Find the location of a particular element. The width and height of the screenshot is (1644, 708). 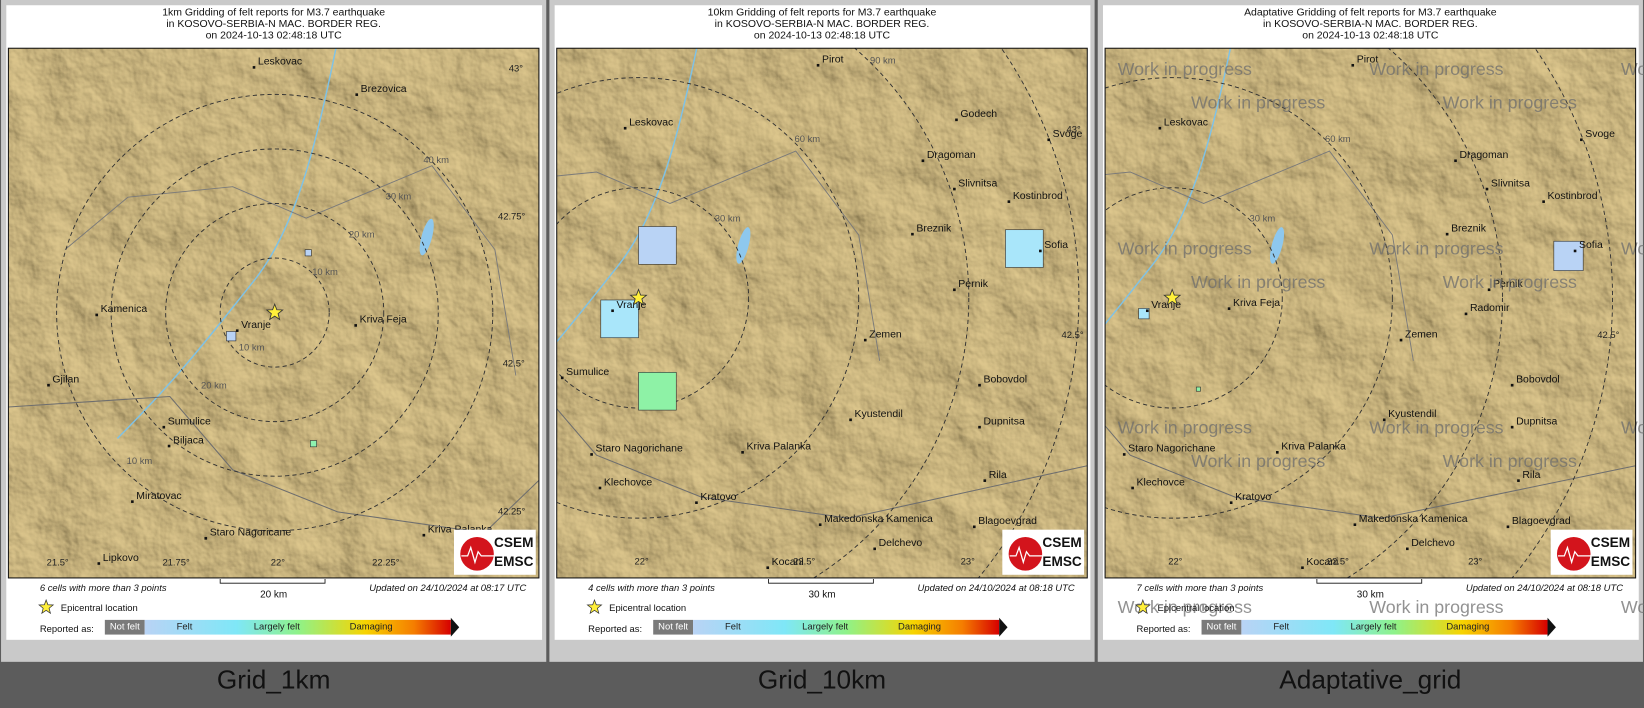

place-label: Klechovce is located at coordinates (1161, 482).